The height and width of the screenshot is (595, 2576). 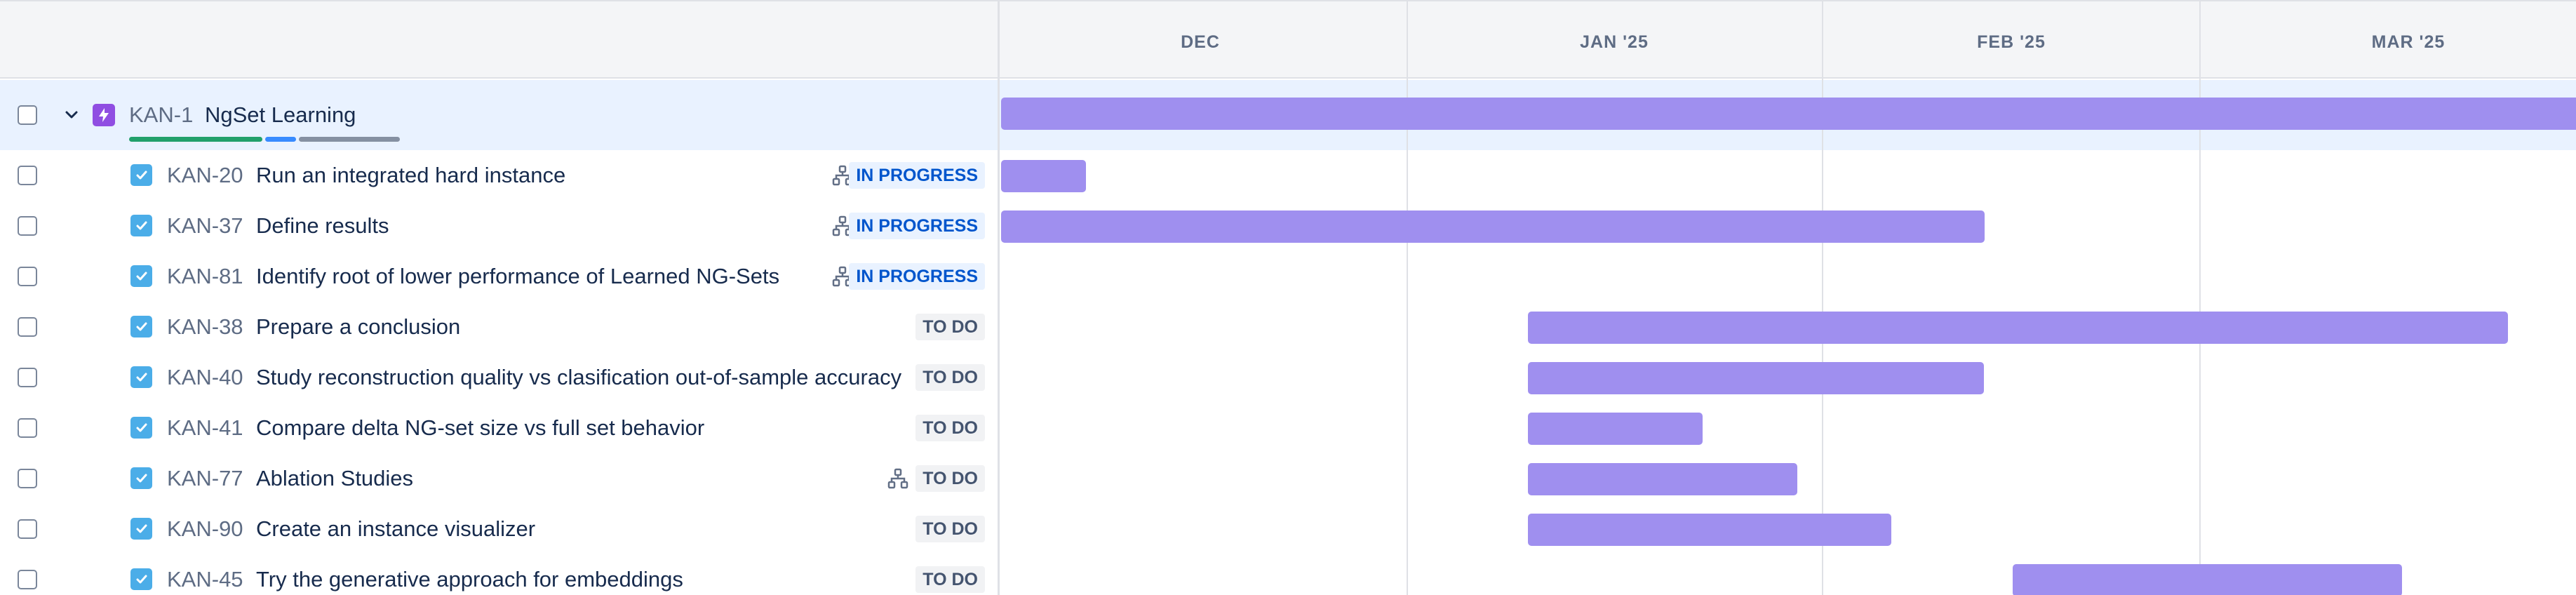 What do you see at coordinates (2408, 42) in the screenshot?
I see `month-label-mar: MAR '25` at bounding box center [2408, 42].